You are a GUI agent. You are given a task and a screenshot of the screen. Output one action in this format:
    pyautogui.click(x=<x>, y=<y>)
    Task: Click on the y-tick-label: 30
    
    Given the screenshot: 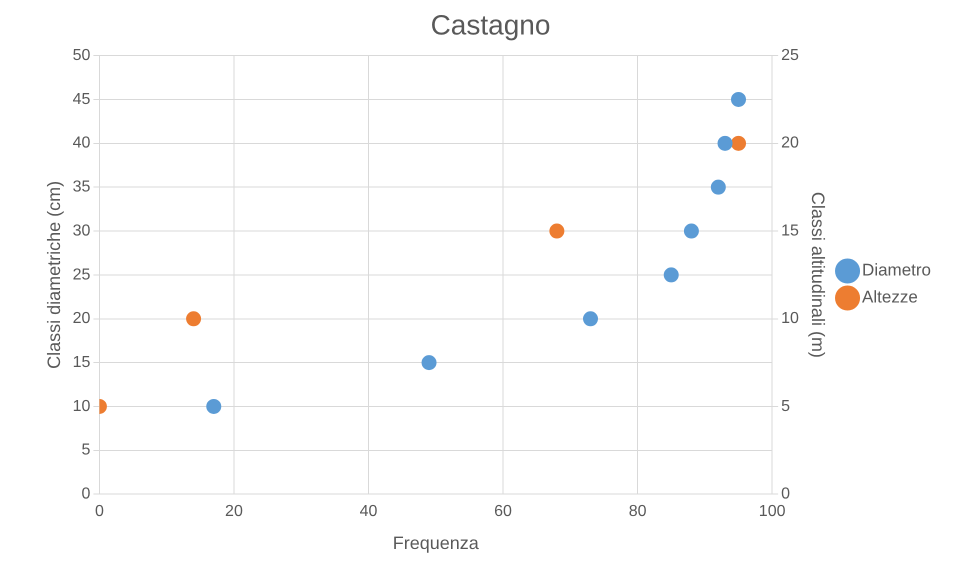 What is the action you would take?
    pyautogui.click(x=81, y=231)
    